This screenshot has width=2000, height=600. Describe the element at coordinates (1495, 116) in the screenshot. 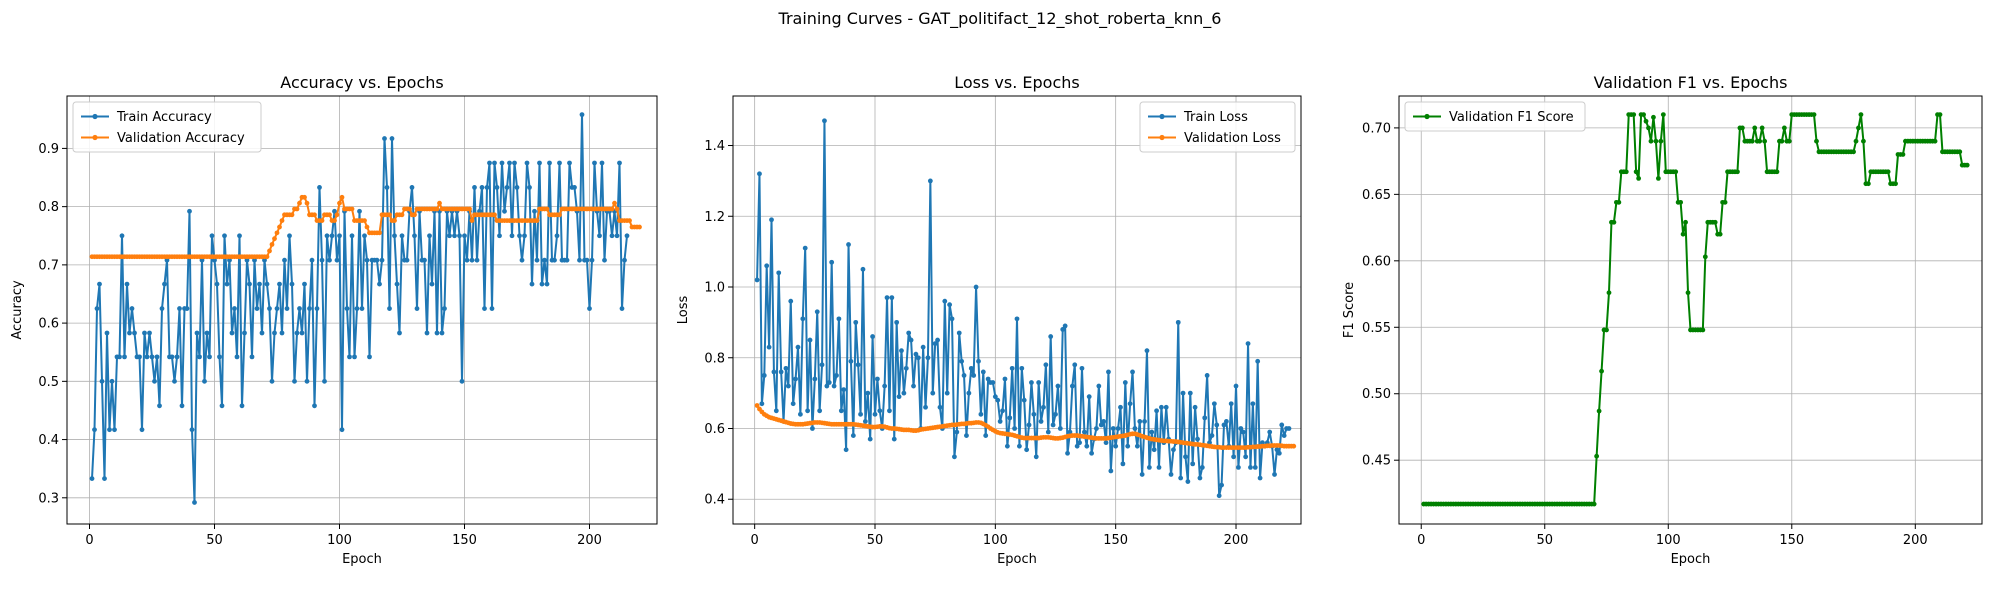

I see `legend: Validation F1 Score` at that location.